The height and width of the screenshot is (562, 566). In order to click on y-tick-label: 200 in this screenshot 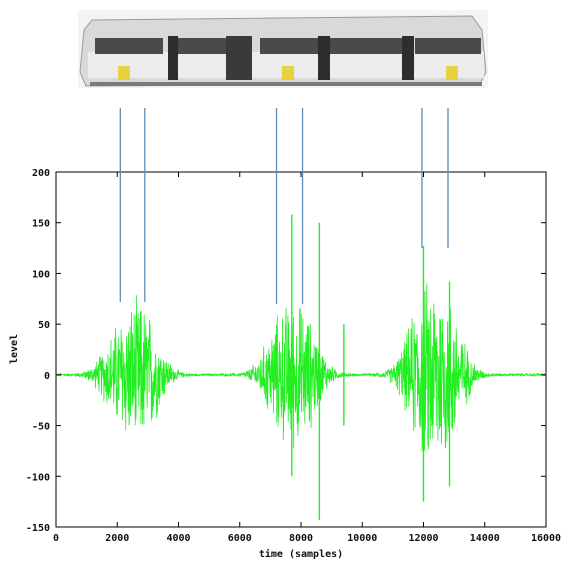, I will do `click(41, 173)`.